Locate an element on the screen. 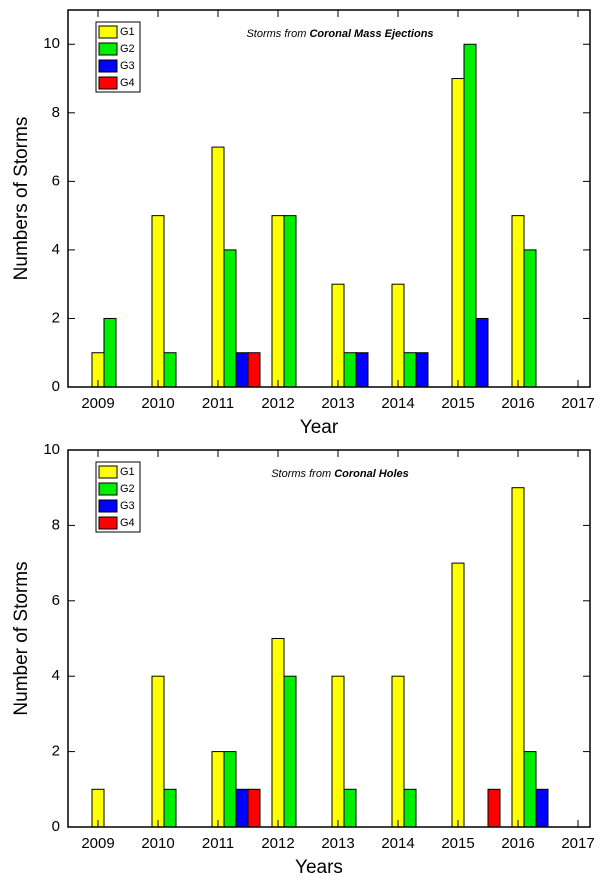  annotation: Storms from Coronal Mass Ejections is located at coordinates (339, 34).